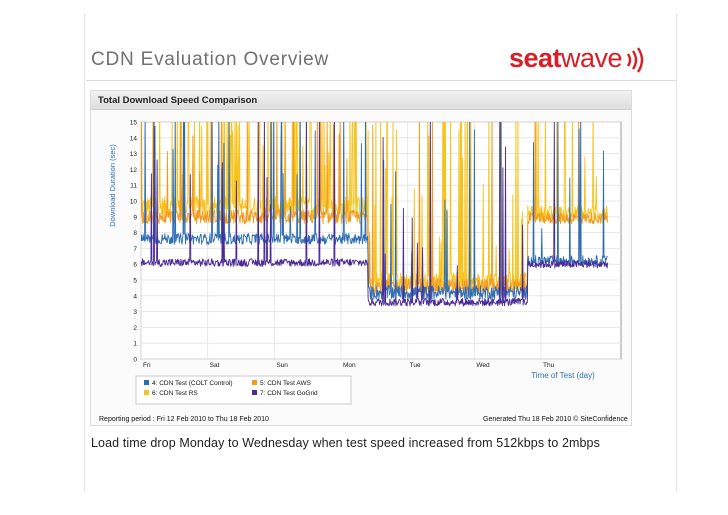 Image resolution: width=728 pixels, height=515 pixels. I want to click on x-tick-label: Fri, so click(147, 365).